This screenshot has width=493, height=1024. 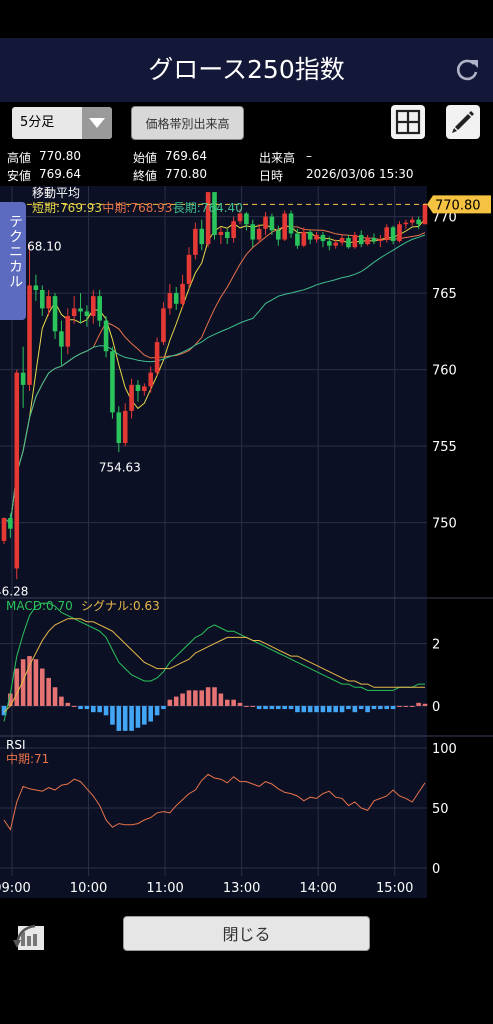 I want to click on time-tick-label: 14:00, so click(x=317, y=888).